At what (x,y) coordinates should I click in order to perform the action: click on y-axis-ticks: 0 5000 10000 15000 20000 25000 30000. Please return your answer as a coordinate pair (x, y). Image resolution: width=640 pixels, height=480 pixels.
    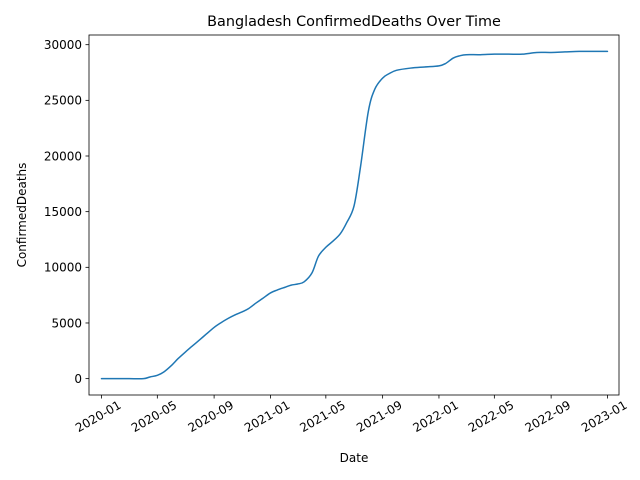
    Looking at the image, I should click on (66, 212).